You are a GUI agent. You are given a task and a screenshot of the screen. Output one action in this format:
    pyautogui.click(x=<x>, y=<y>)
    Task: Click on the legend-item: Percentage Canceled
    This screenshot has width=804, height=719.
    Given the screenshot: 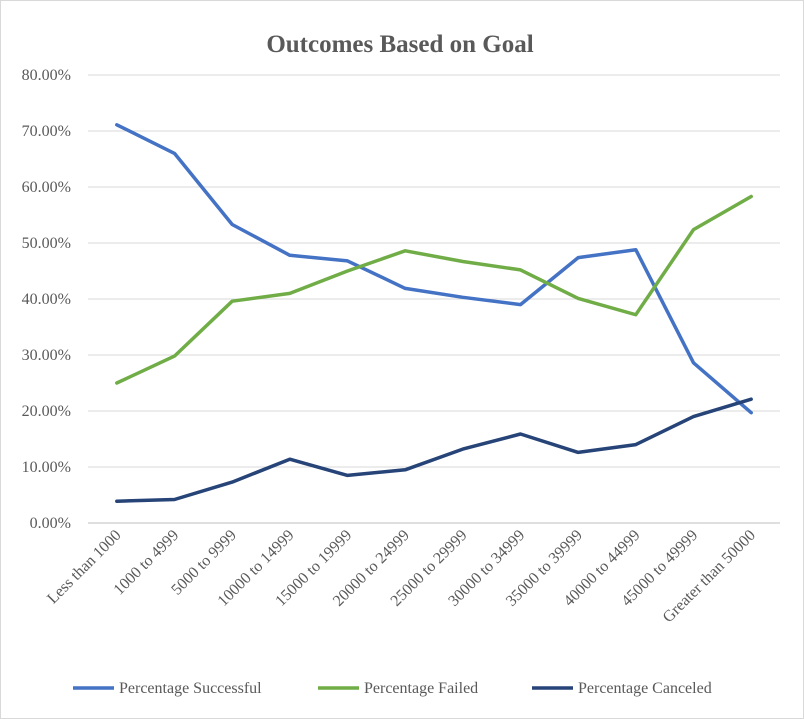 What is the action you would take?
    pyautogui.click(x=622, y=688)
    